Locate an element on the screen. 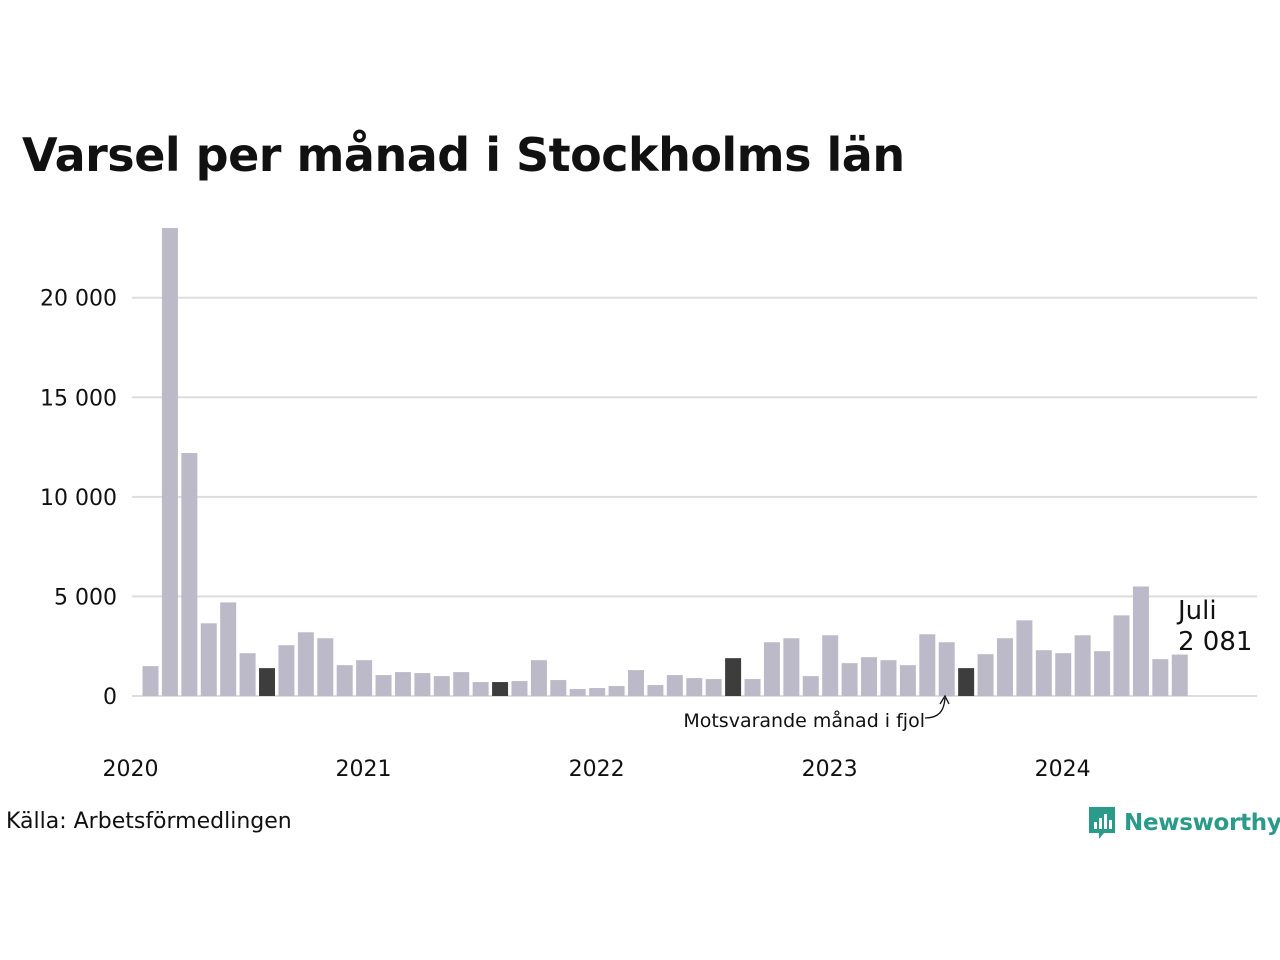 This screenshot has height=960, width=1280. annotation-group: Motsvarande månad i fjol is located at coordinates (816, 713).